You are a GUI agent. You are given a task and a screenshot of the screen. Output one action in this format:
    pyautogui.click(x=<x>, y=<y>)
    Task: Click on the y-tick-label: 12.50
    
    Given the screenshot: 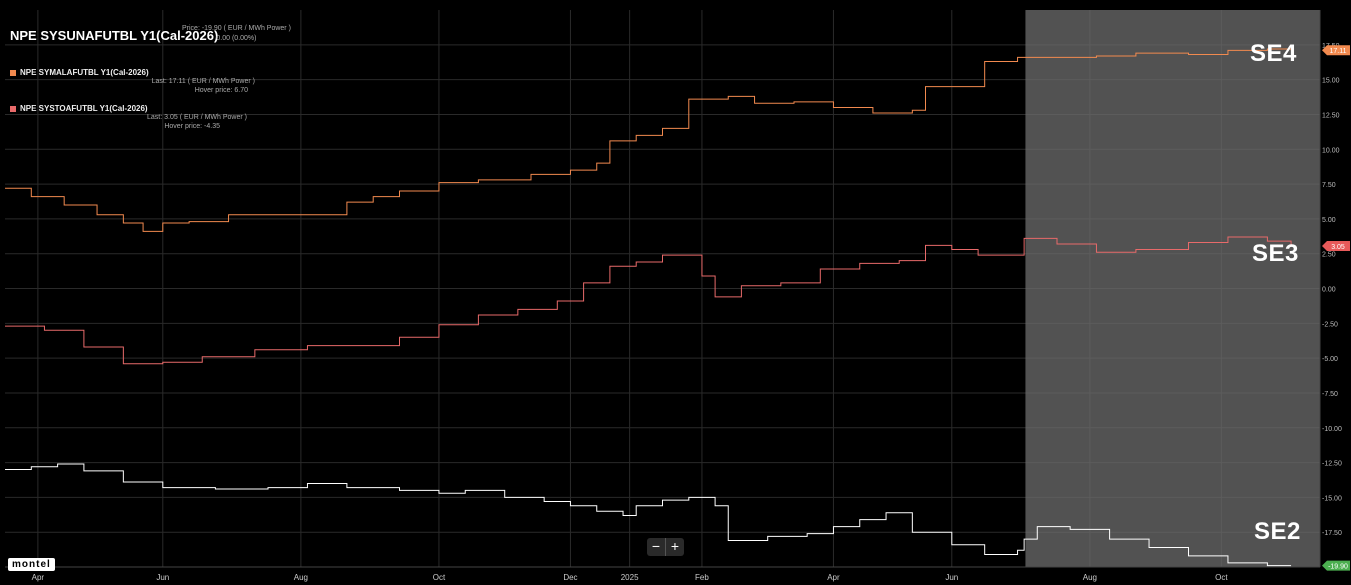 What is the action you would take?
    pyautogui.click(x=1331, y=115)
    